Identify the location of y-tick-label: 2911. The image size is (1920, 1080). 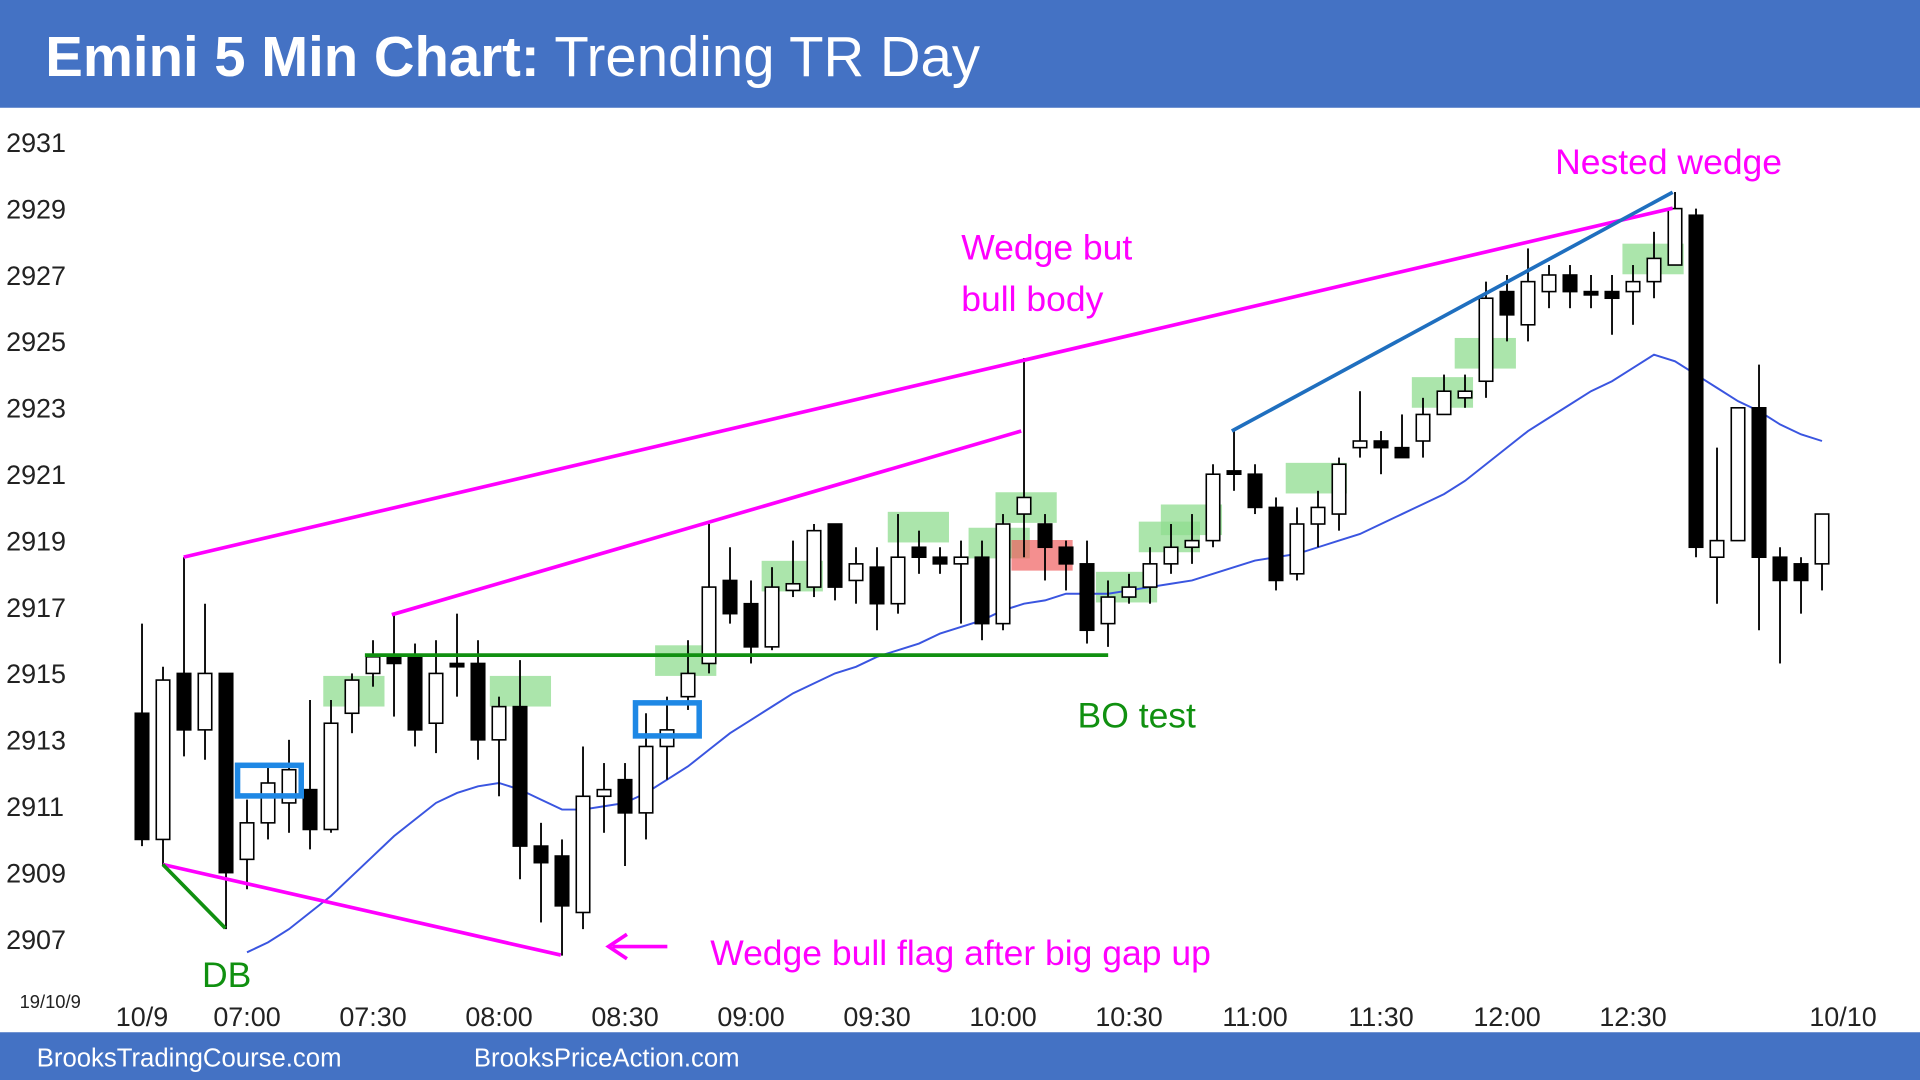
(35, 807).